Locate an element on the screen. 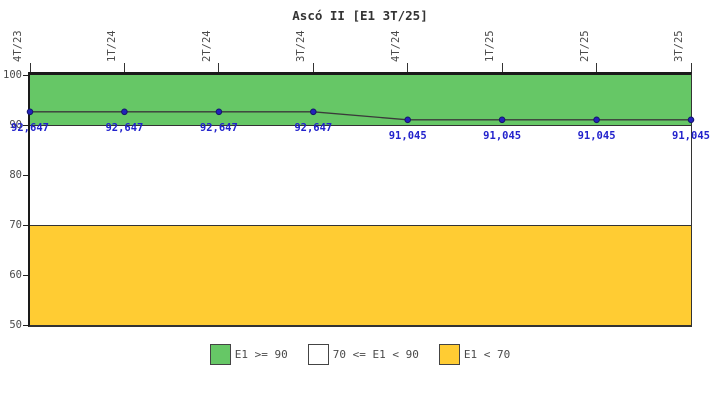  x-tick-label: 3T/24 is located at coordinates (301, 46).